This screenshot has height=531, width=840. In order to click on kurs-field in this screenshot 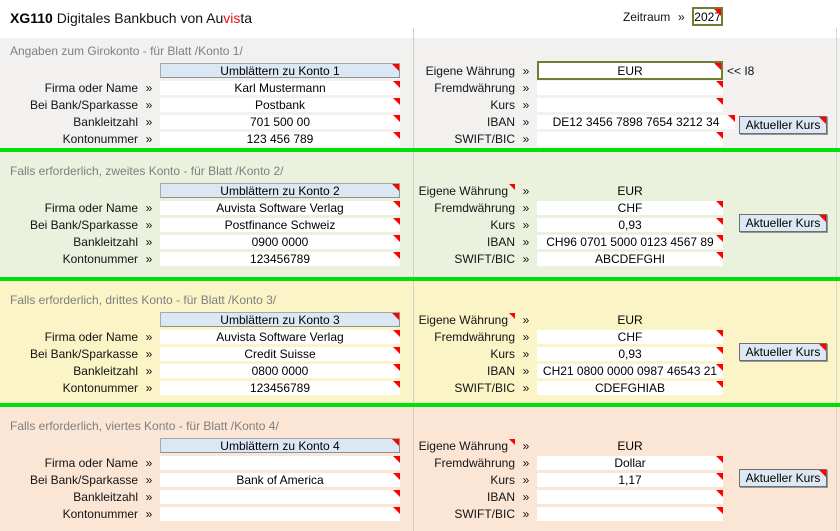, I will do `click(630, 104)`.